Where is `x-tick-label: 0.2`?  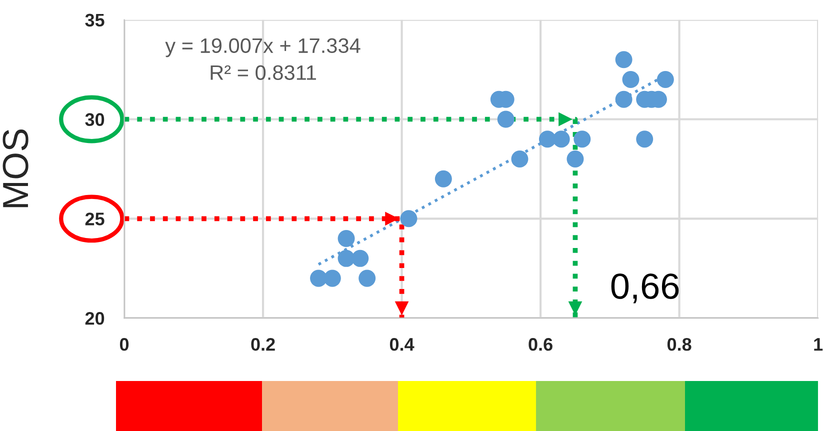
x-tick-label: 0.2 is located at coordinates (263, 344).